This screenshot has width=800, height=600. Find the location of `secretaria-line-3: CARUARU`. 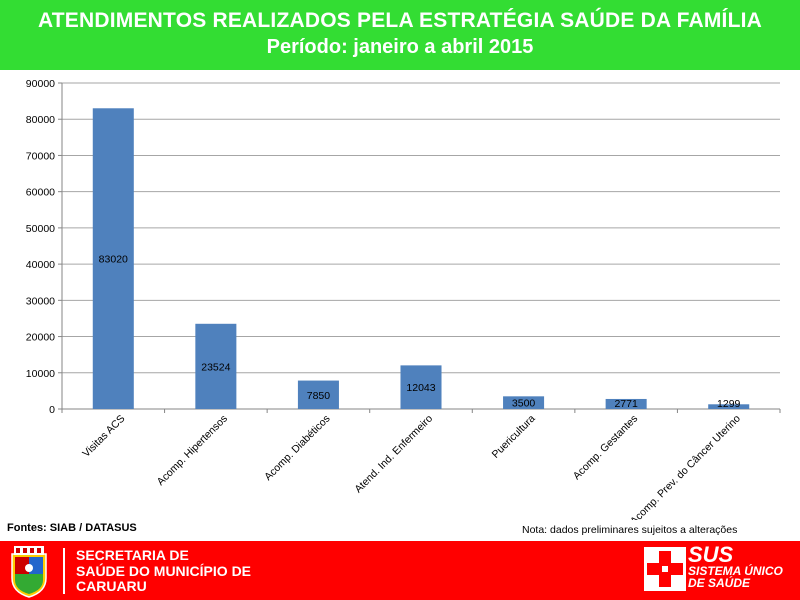

secretaria-line-3: CARUARU is located at coordinates (111, 586).